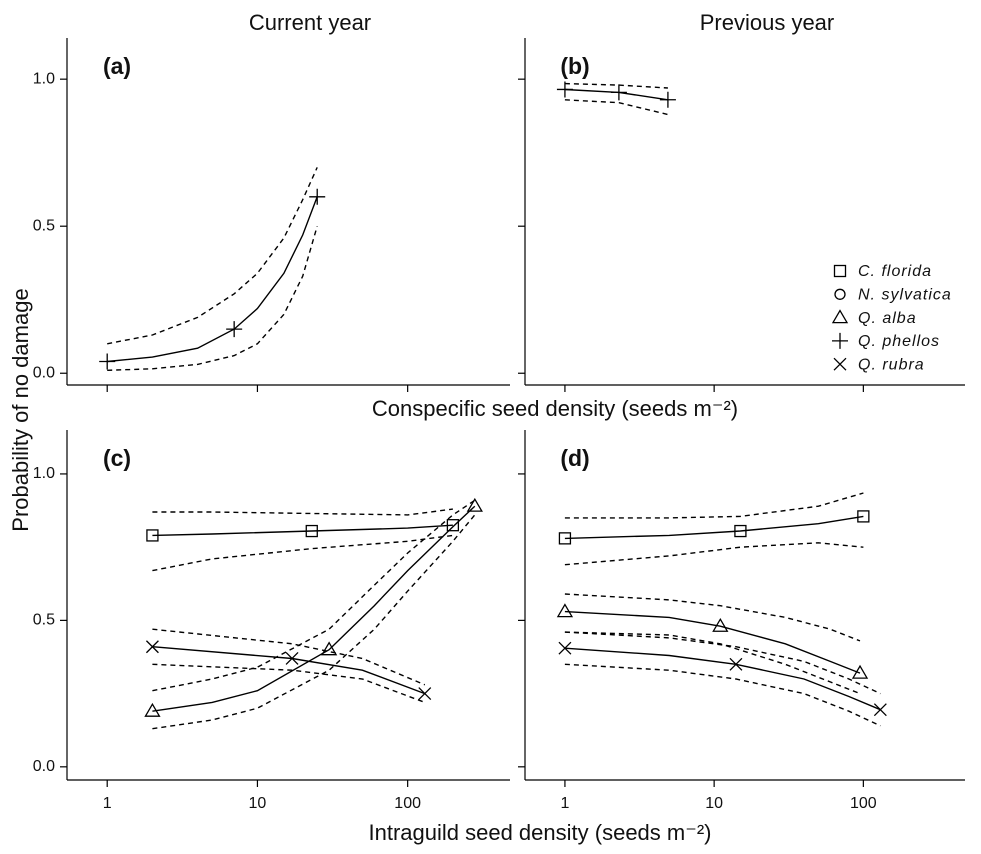 This screenshot has width=981, height=854. What do you see at coordinates (117, 66) in the screenshot?
I see `panel-label: (a)` at bounding box center [117, 66].